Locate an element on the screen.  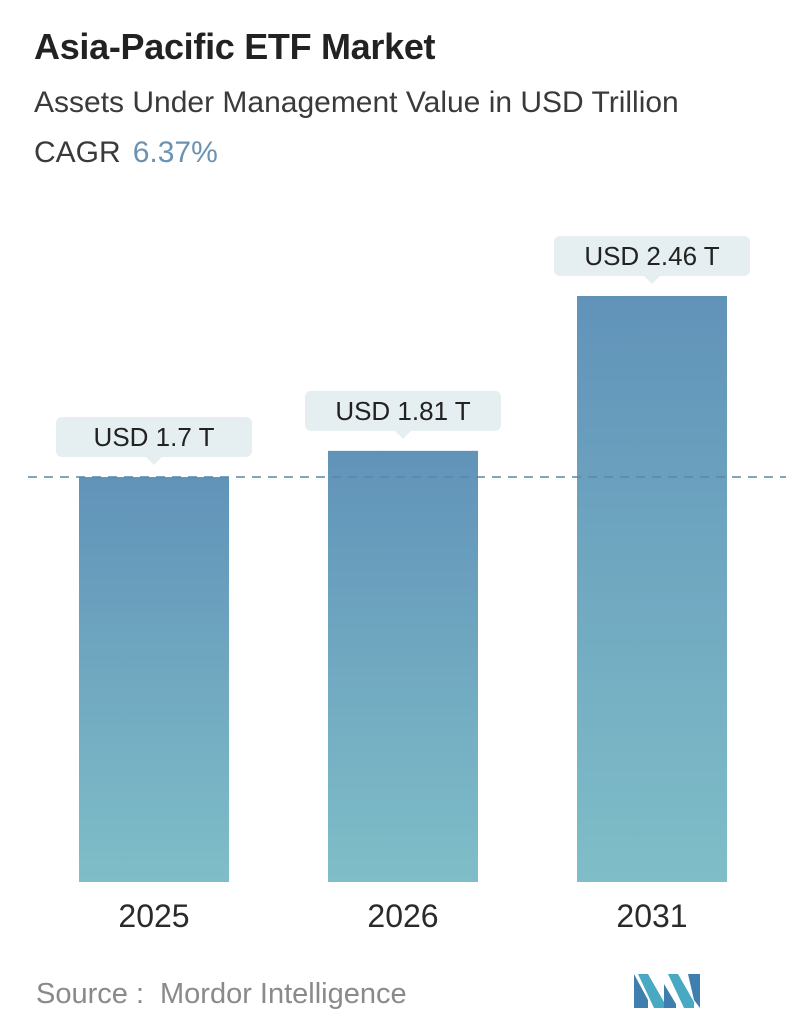
source-label: Source : is located at coordinates (90, 994).